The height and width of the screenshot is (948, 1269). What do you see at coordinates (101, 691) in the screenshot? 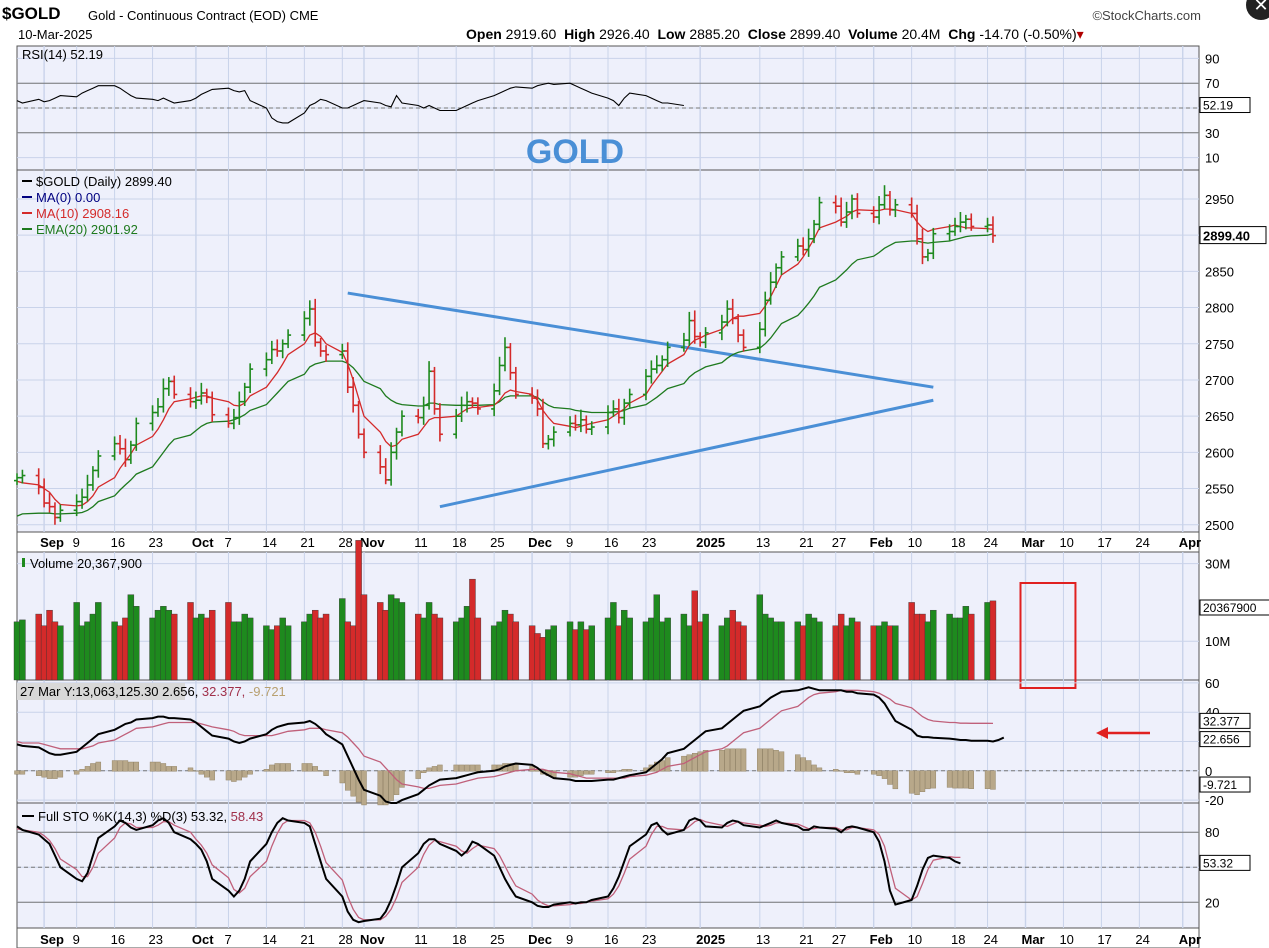
I see `macd-crosshair-label-bg` at bounding box center [101, 691].